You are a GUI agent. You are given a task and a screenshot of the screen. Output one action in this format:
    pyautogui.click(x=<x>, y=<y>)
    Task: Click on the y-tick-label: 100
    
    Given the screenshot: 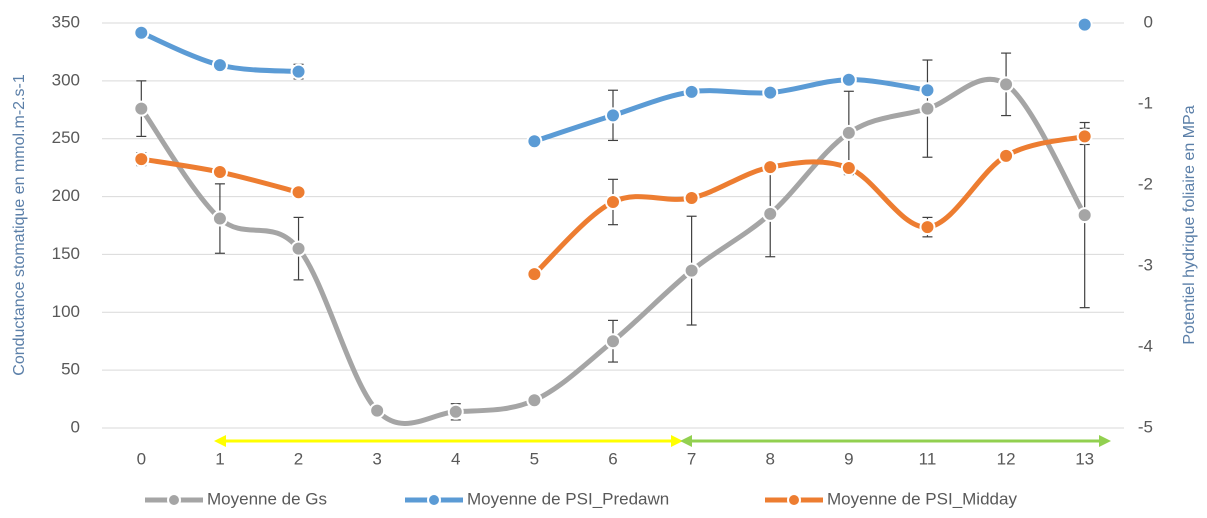 What is the action you would take?
    pyautogui.click(x=66, y=311)
    